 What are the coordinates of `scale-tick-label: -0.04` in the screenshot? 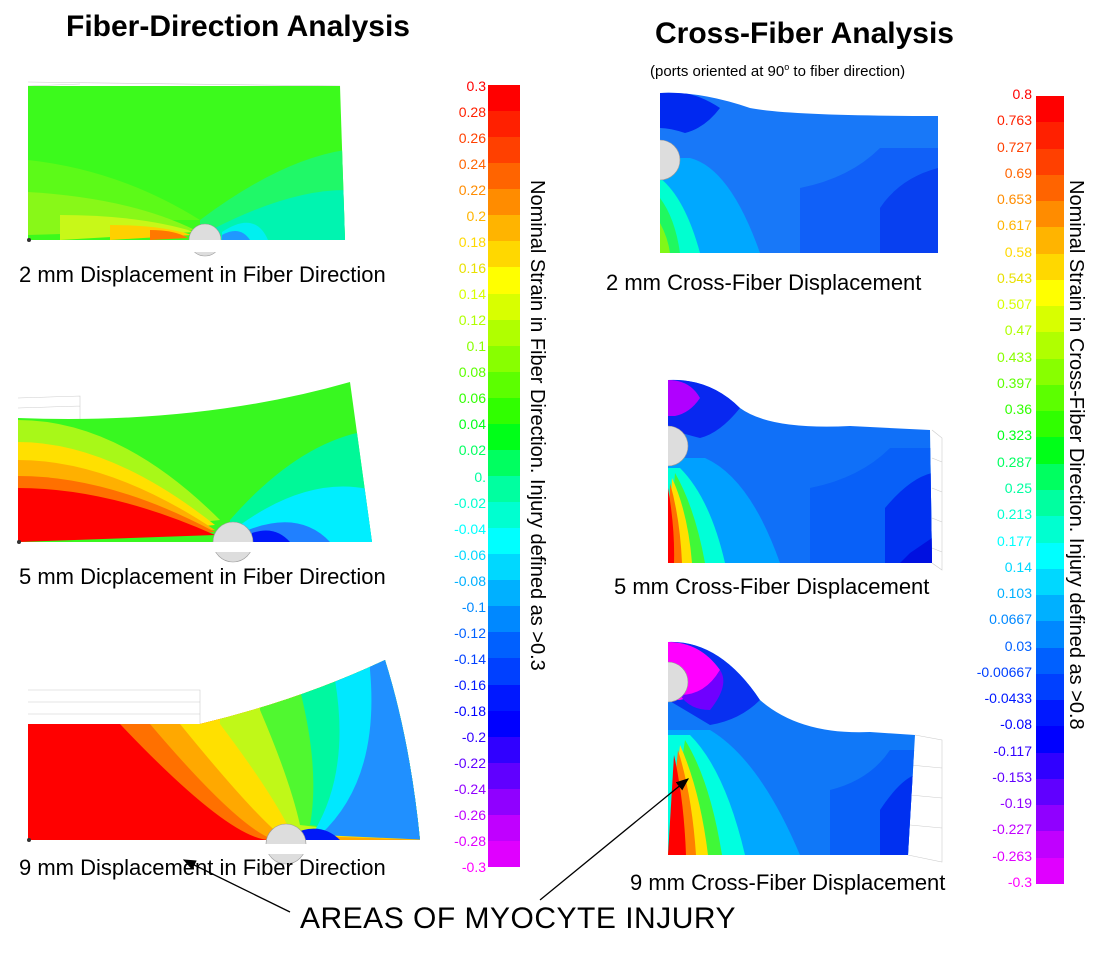 It's located at (470, 528).